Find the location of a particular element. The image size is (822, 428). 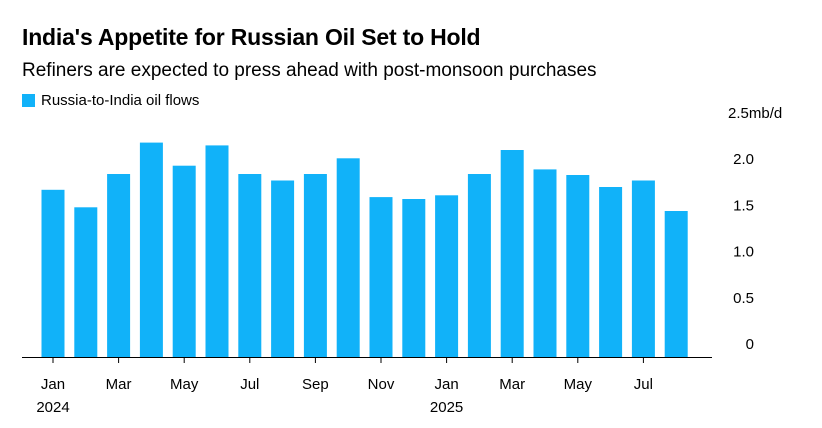

x-tick-label: Sep is located at coordinates (315, 384).